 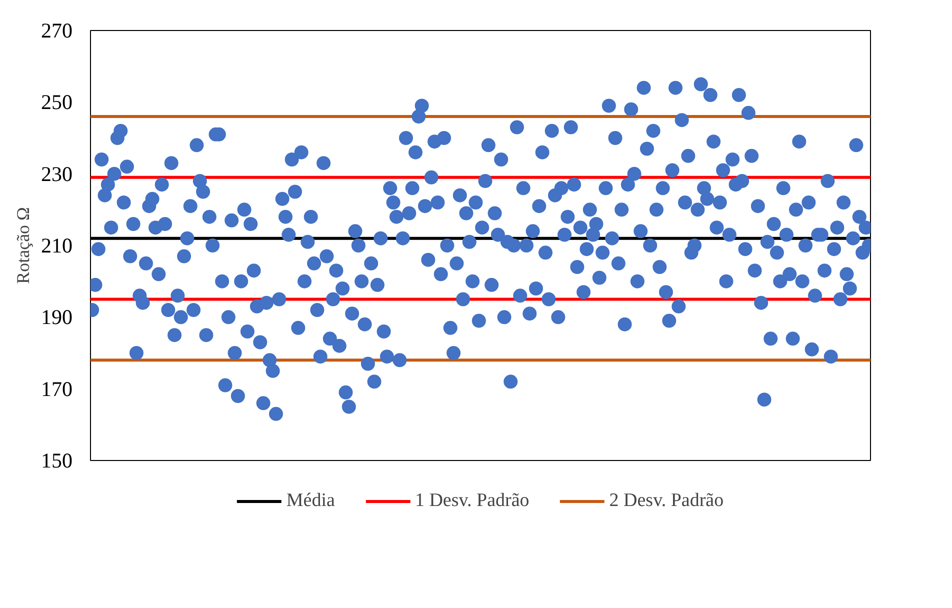 What do you see at coordinates (666, 501) in the screenshot?
I see `legend-label: 2 Desv. Padrão` at bounding box center [666, 501].